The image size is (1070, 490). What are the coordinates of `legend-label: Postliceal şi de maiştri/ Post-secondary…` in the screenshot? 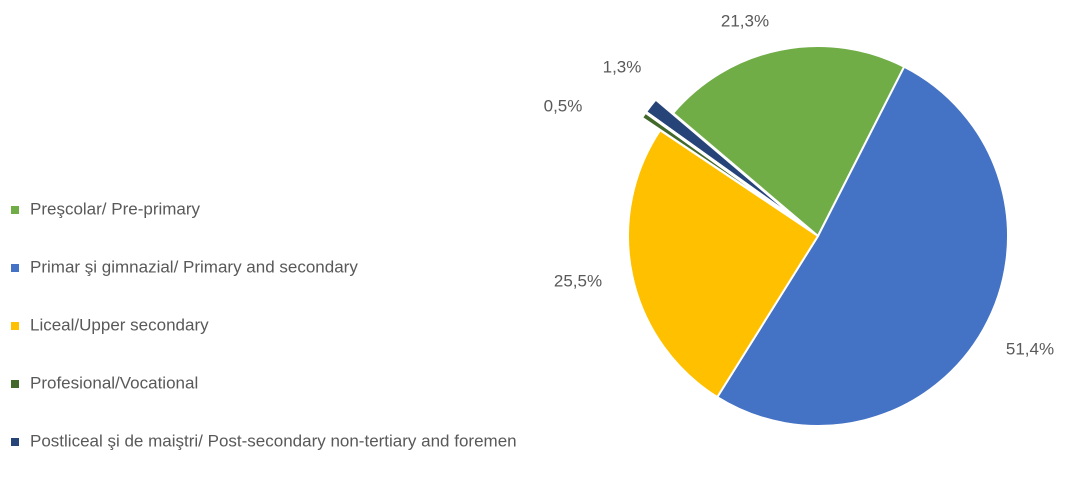 It's located at (273, 440).